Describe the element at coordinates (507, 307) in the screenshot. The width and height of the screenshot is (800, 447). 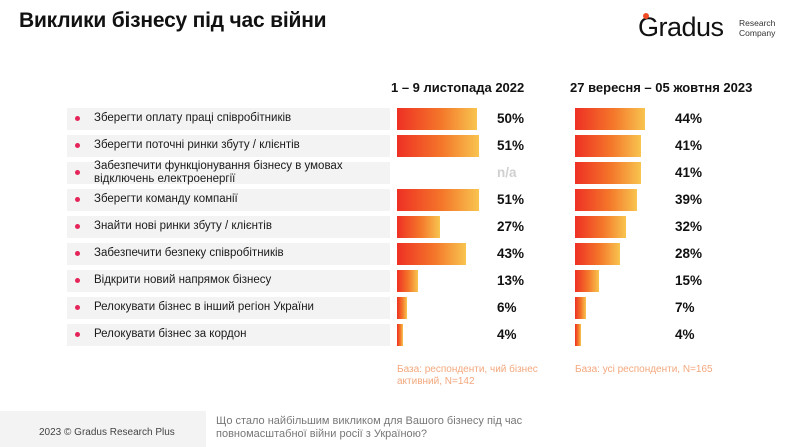
I see `value-label-series-1: 6%` at that location.